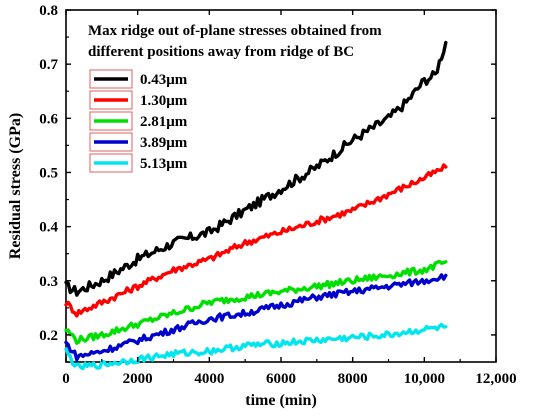 This screenshot has height=417, width=550. I want to click on legend-label-3: 3.89μm, so click(164, 143).